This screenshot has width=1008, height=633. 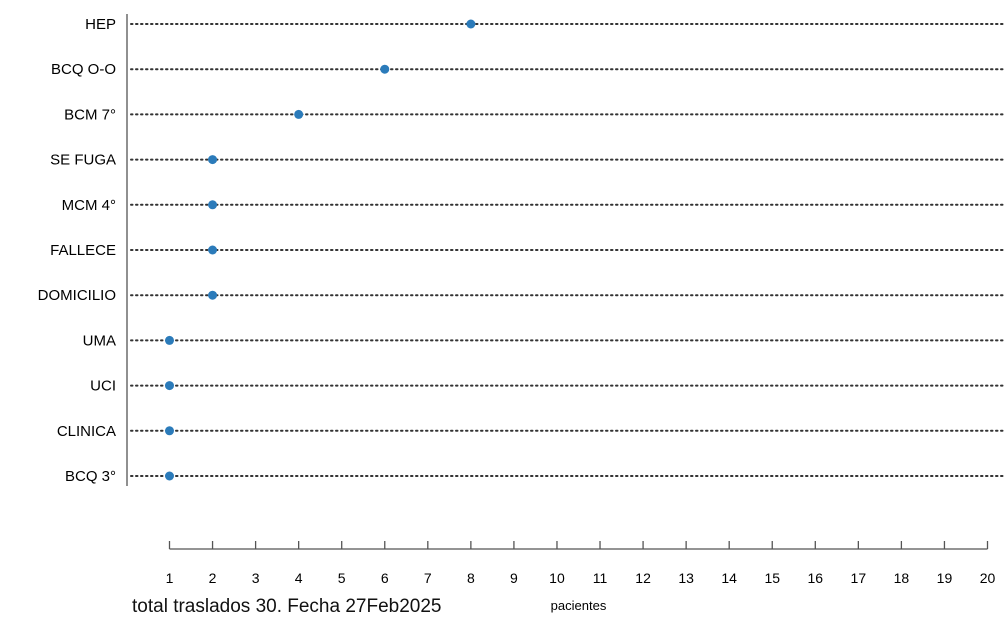 I want to click on category-label: DOMICILIO, so click(x=77, y=295).